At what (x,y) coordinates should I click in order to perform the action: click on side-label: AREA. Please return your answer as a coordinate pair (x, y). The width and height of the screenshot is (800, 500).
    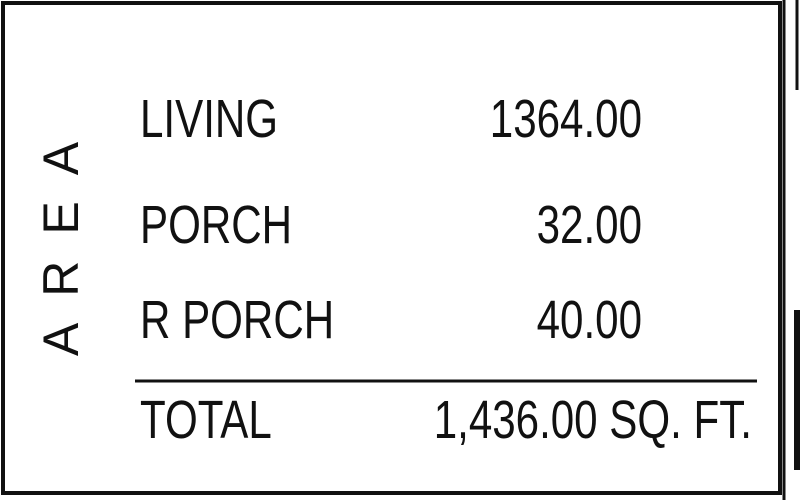
    Looking at the image, I should click on (61, 236).